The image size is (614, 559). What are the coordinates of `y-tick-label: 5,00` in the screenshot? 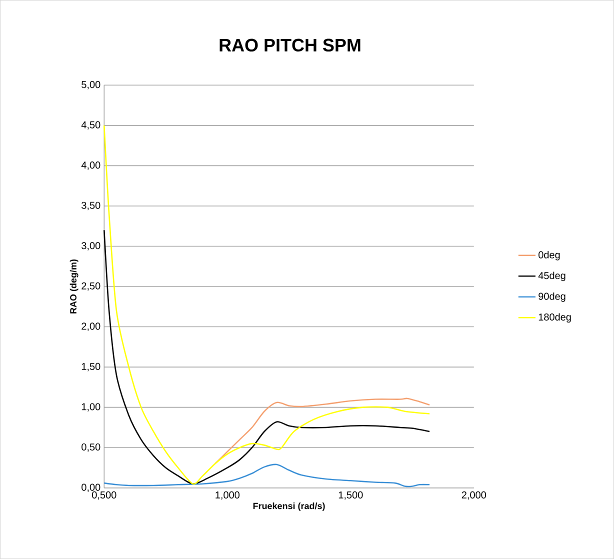 It's located at (91, 85).